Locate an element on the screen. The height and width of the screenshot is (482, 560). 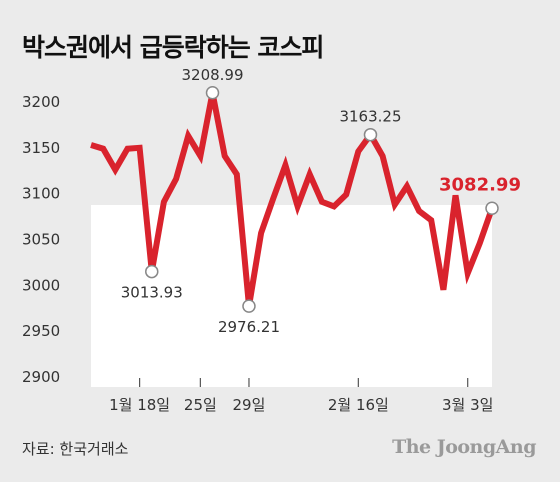
y-tick-label: 3200 is located at coordinates (41, 102).